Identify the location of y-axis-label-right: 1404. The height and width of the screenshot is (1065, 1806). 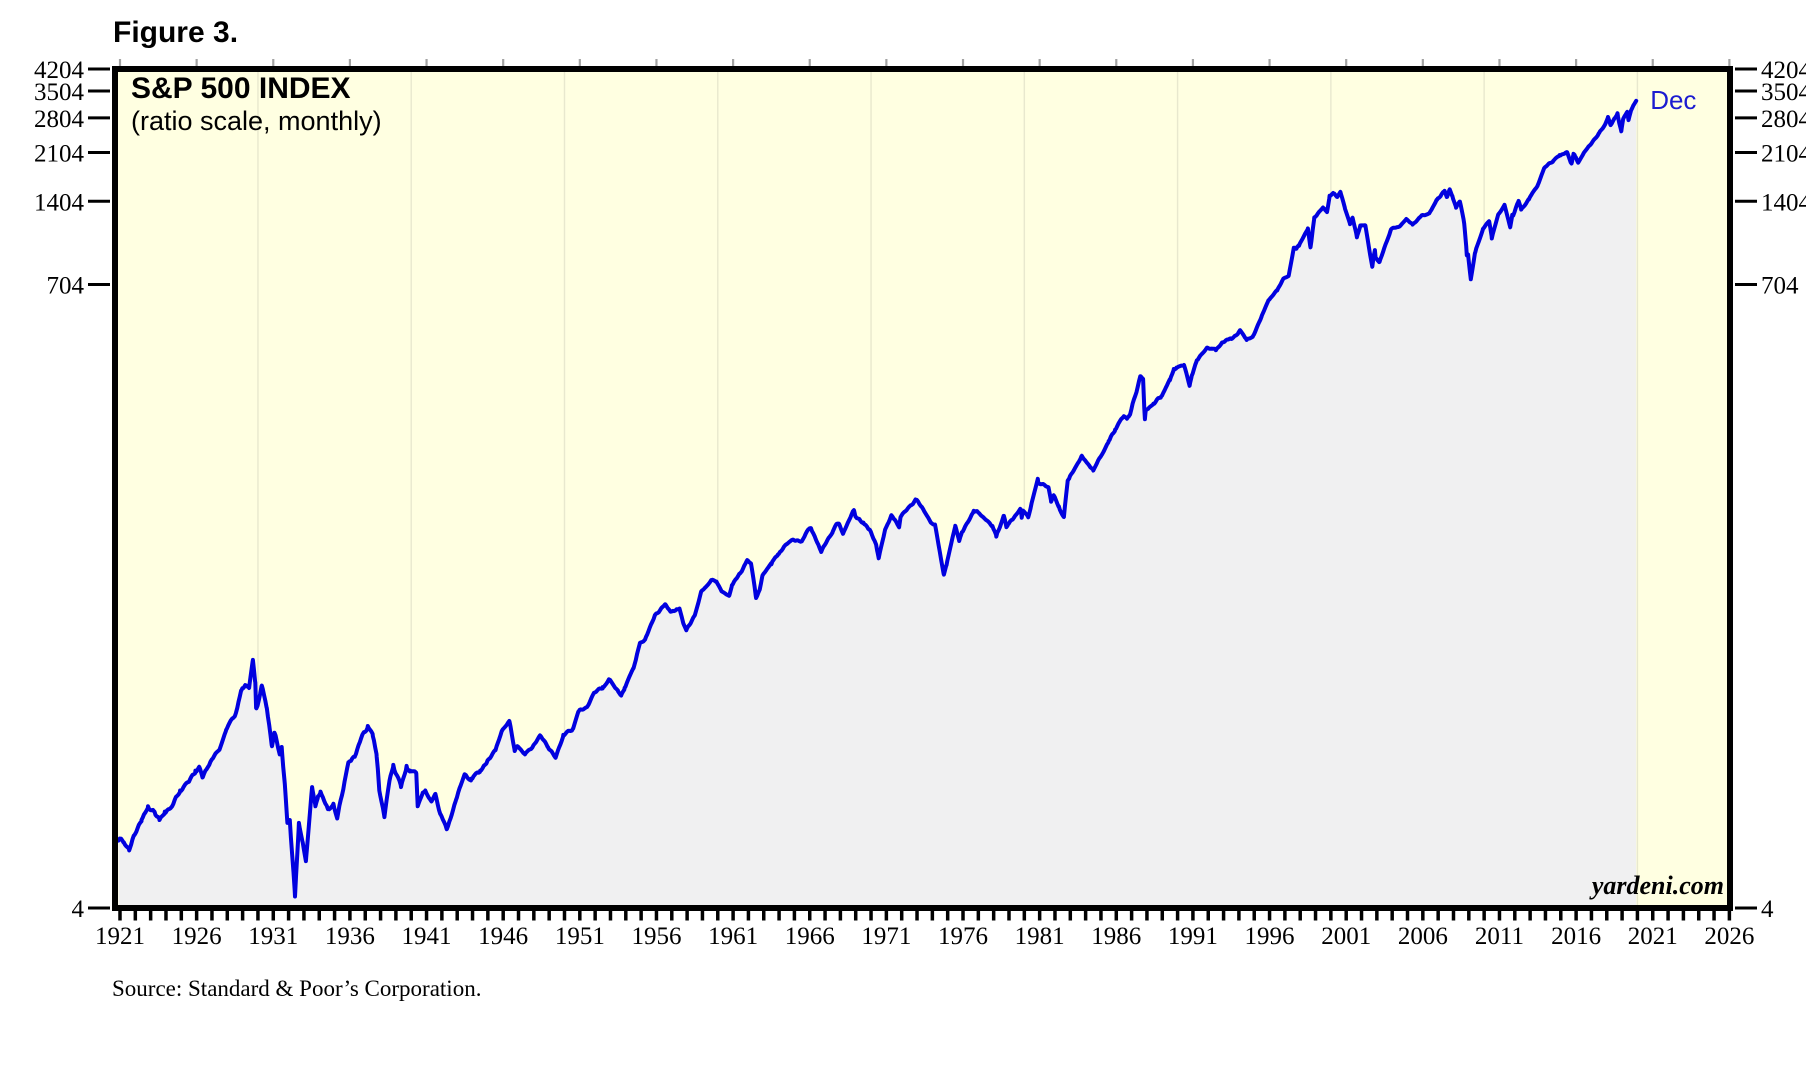
(1783, 202).